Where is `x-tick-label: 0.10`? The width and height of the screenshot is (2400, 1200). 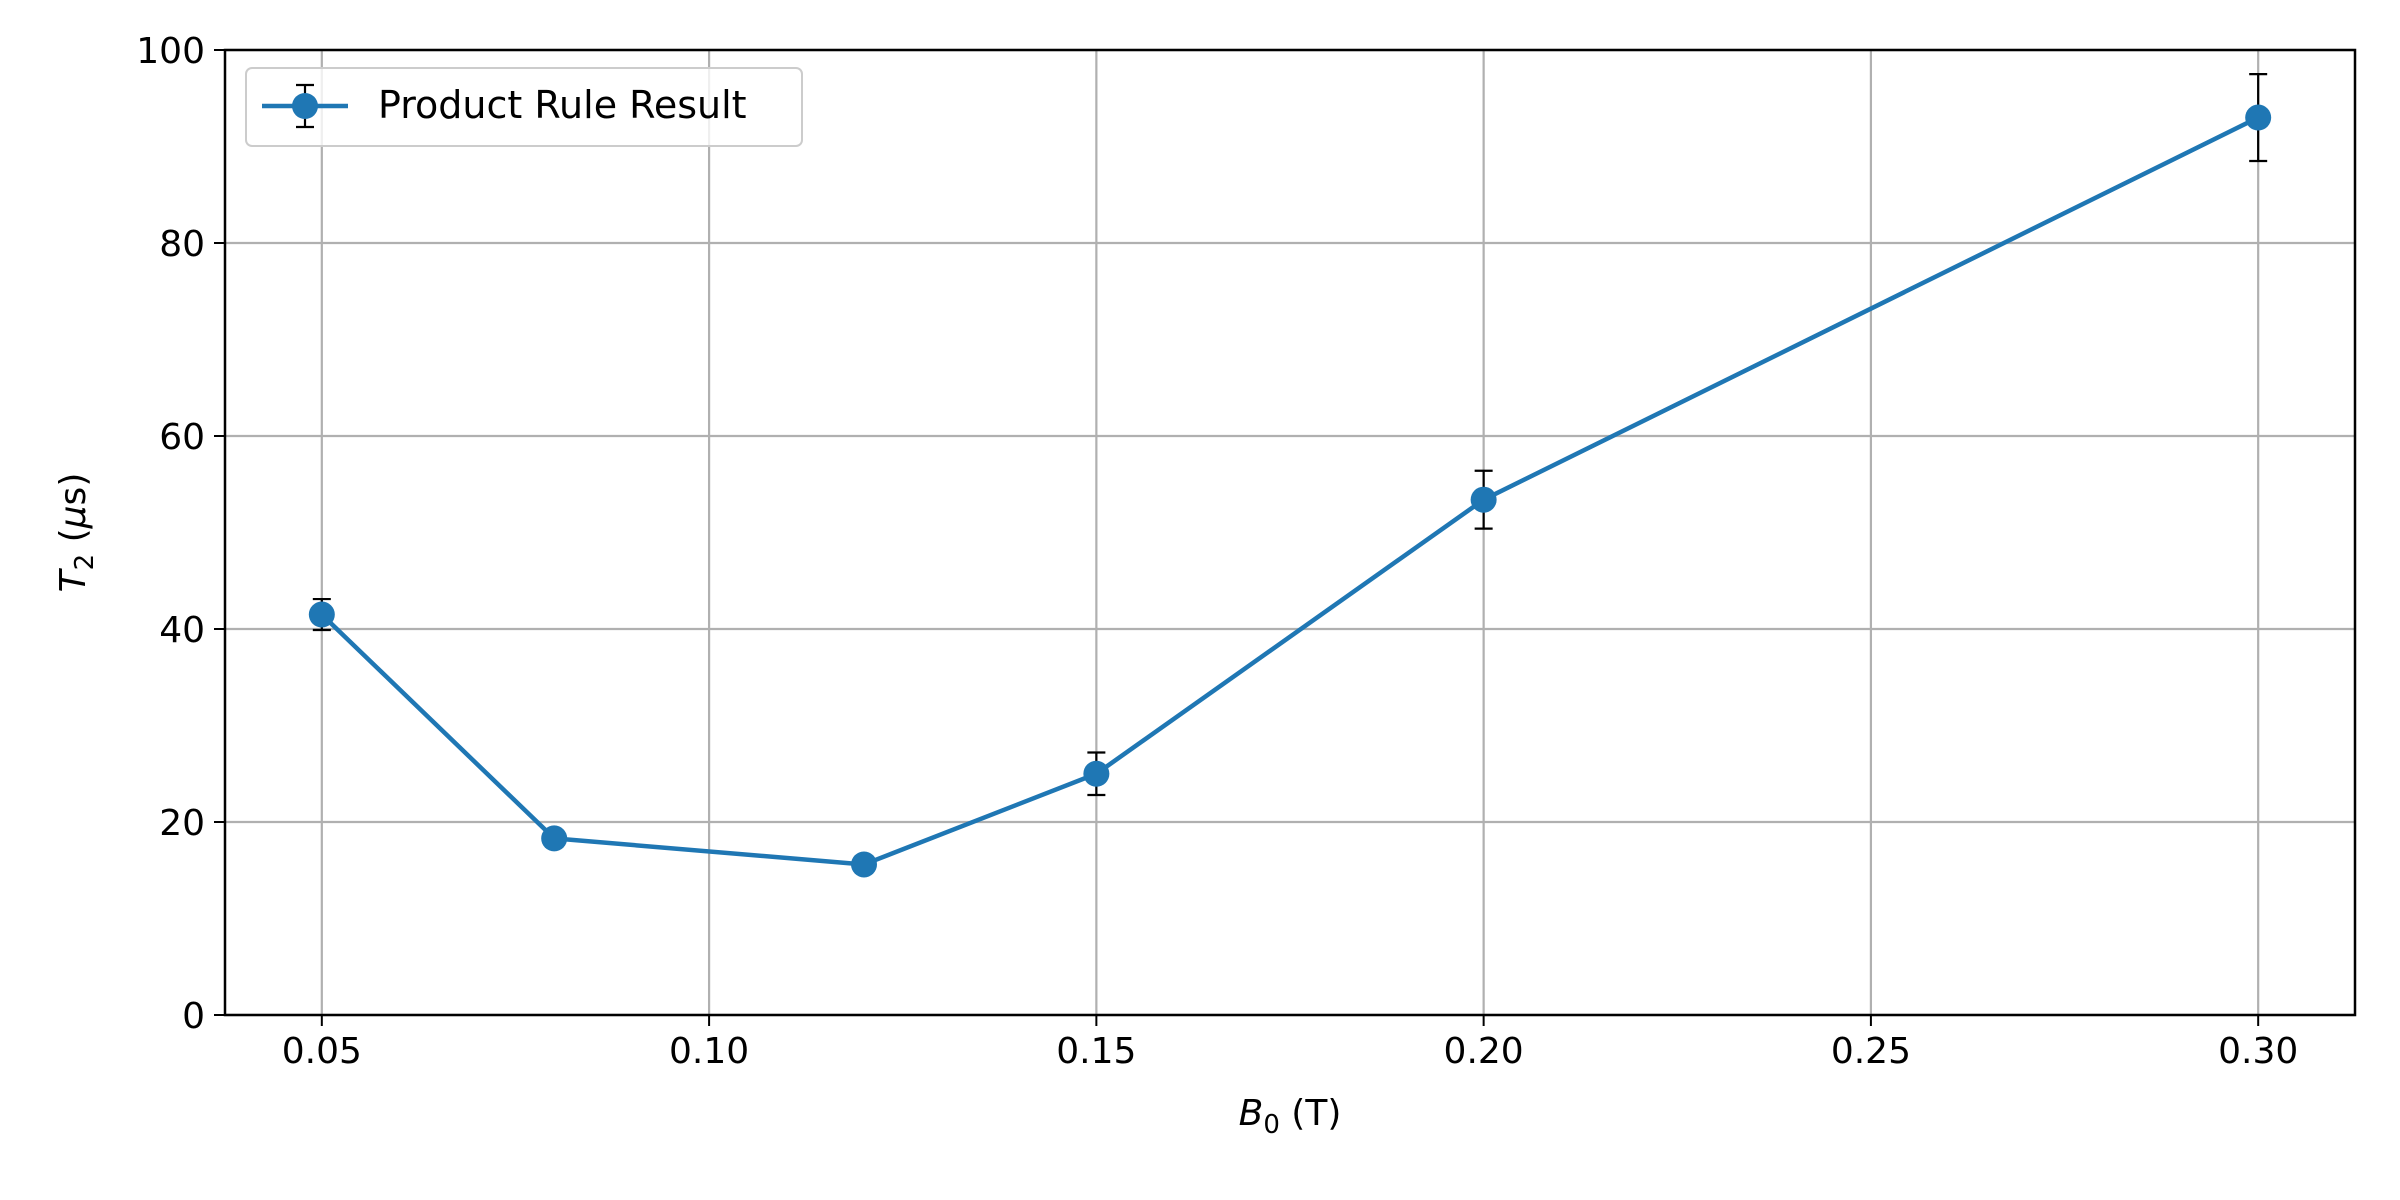 x-tick-label: 0.10 is located at coordinates (709, 1051).